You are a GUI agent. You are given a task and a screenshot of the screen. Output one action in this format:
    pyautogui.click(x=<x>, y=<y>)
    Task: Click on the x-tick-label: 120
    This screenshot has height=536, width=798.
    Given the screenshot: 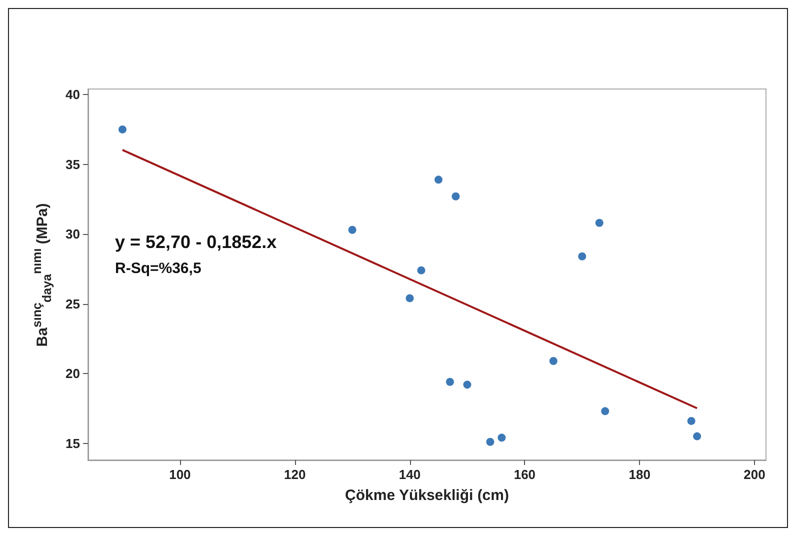 What is the action you would take?
    pyautogui.click(x=295, y=474)
    